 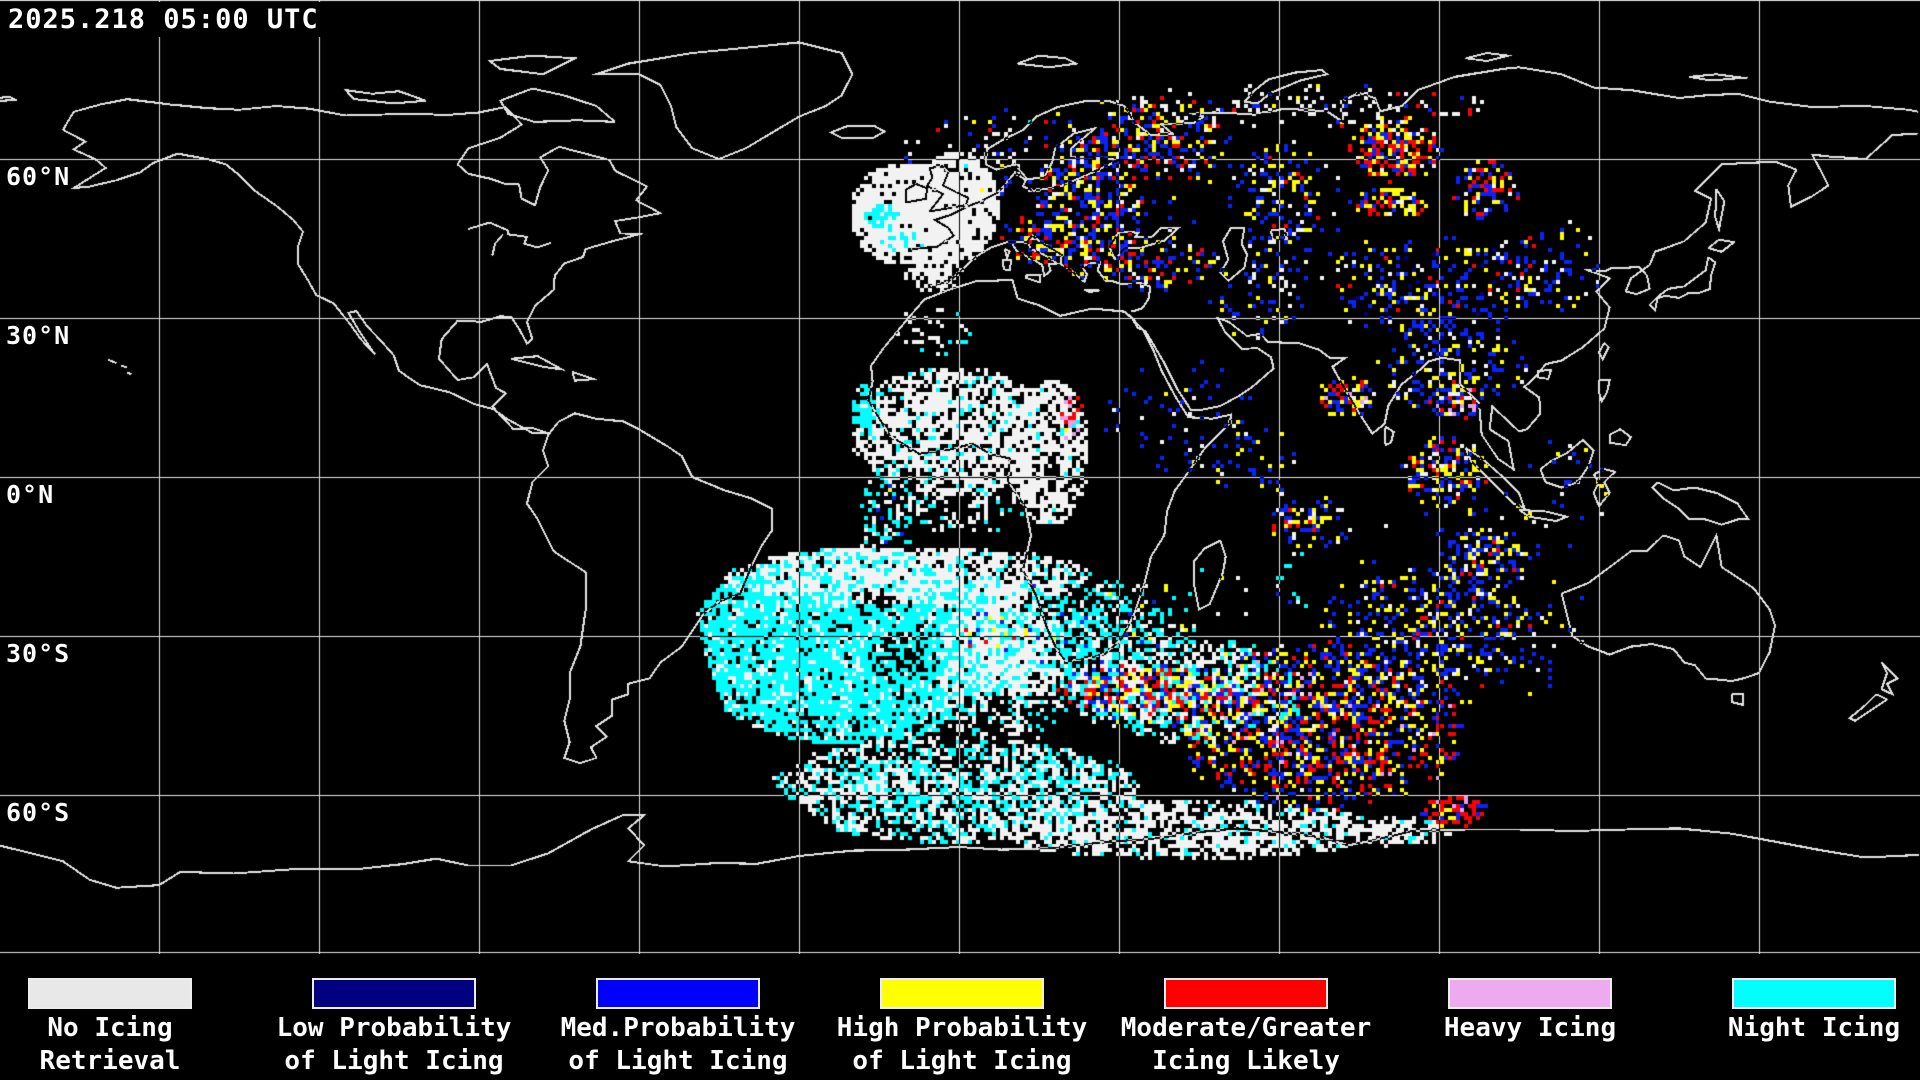 I want to click on lat-label-4: 60°S, so click(x=38, y=812).